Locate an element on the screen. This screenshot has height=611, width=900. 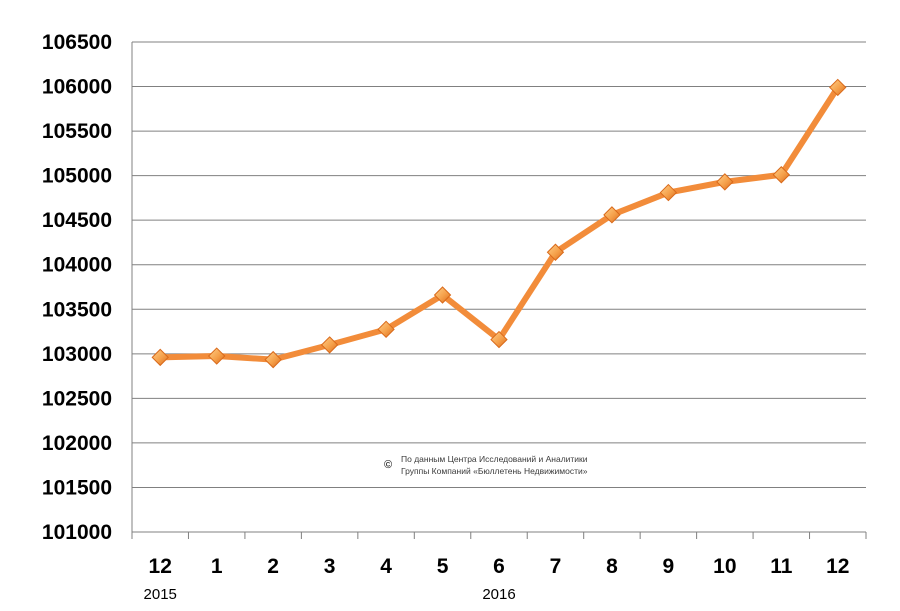
x-tick-label: 10 is located at coordinates (724, 566).